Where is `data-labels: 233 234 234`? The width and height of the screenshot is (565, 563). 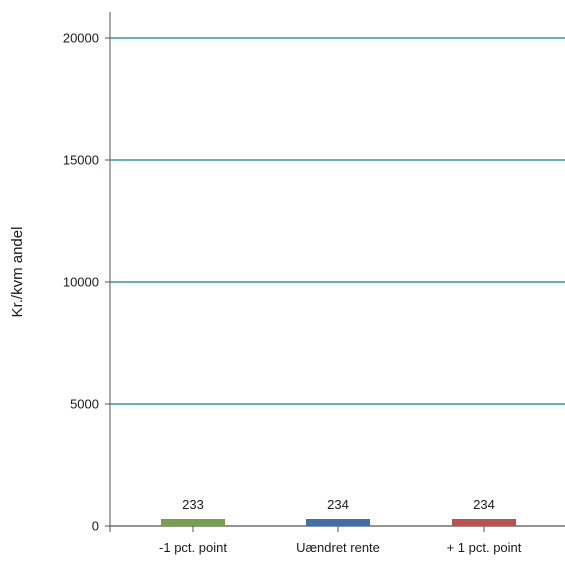 data-labels: 233 234 234 is located at coordinates (338, 504).